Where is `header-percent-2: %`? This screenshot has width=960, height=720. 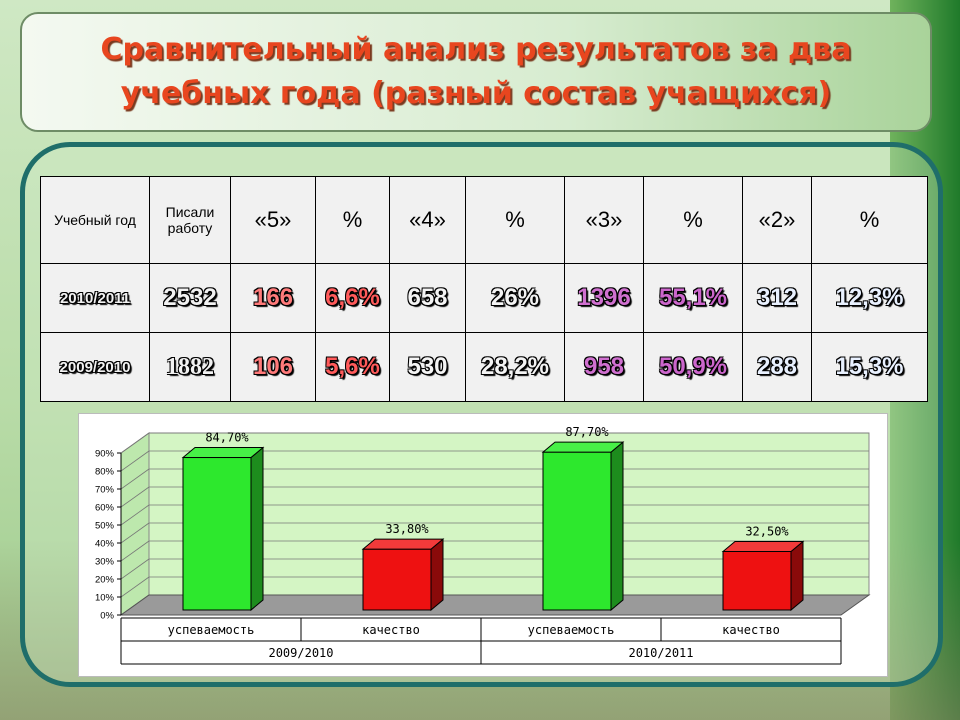 header-percent-2: % is located at coordinates (869, 220).